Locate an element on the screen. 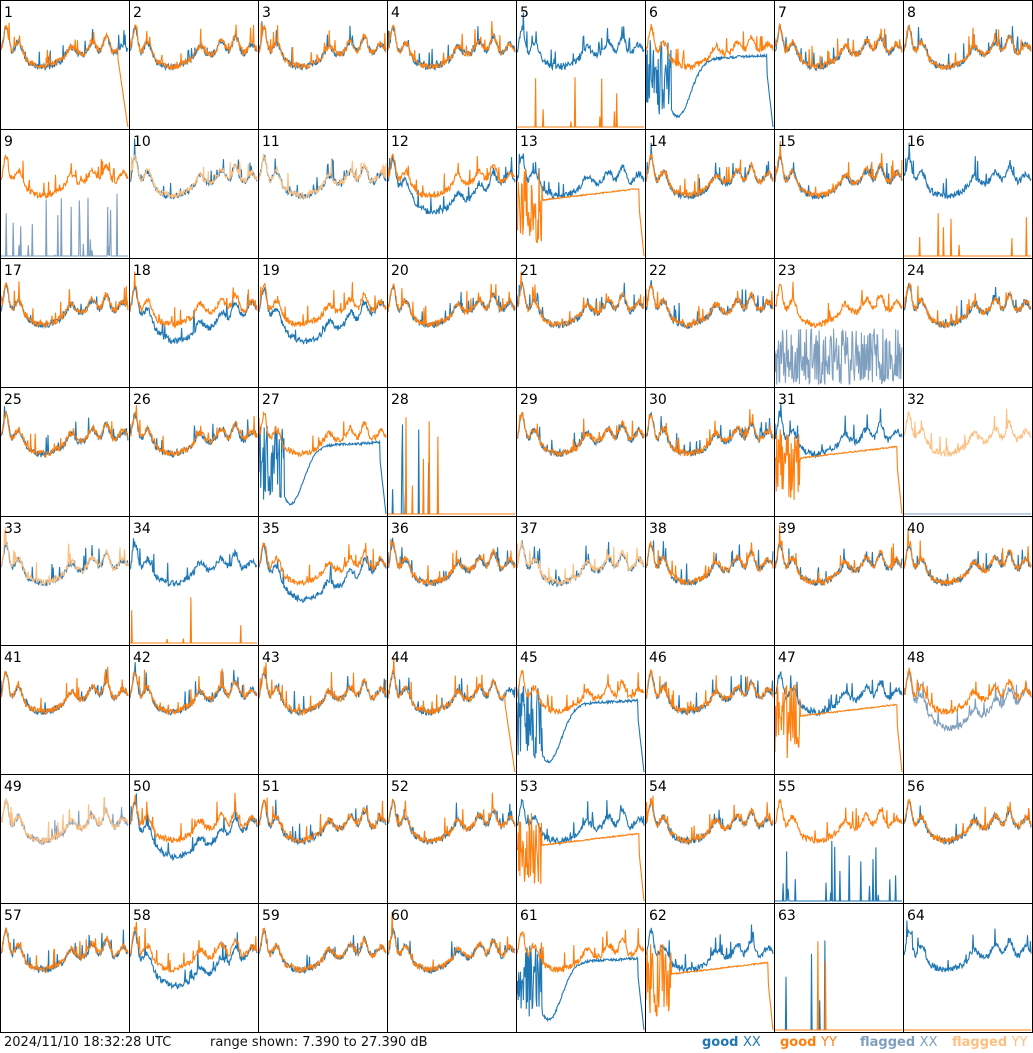  panel-24: 24 is located at coordinates (968, 323).